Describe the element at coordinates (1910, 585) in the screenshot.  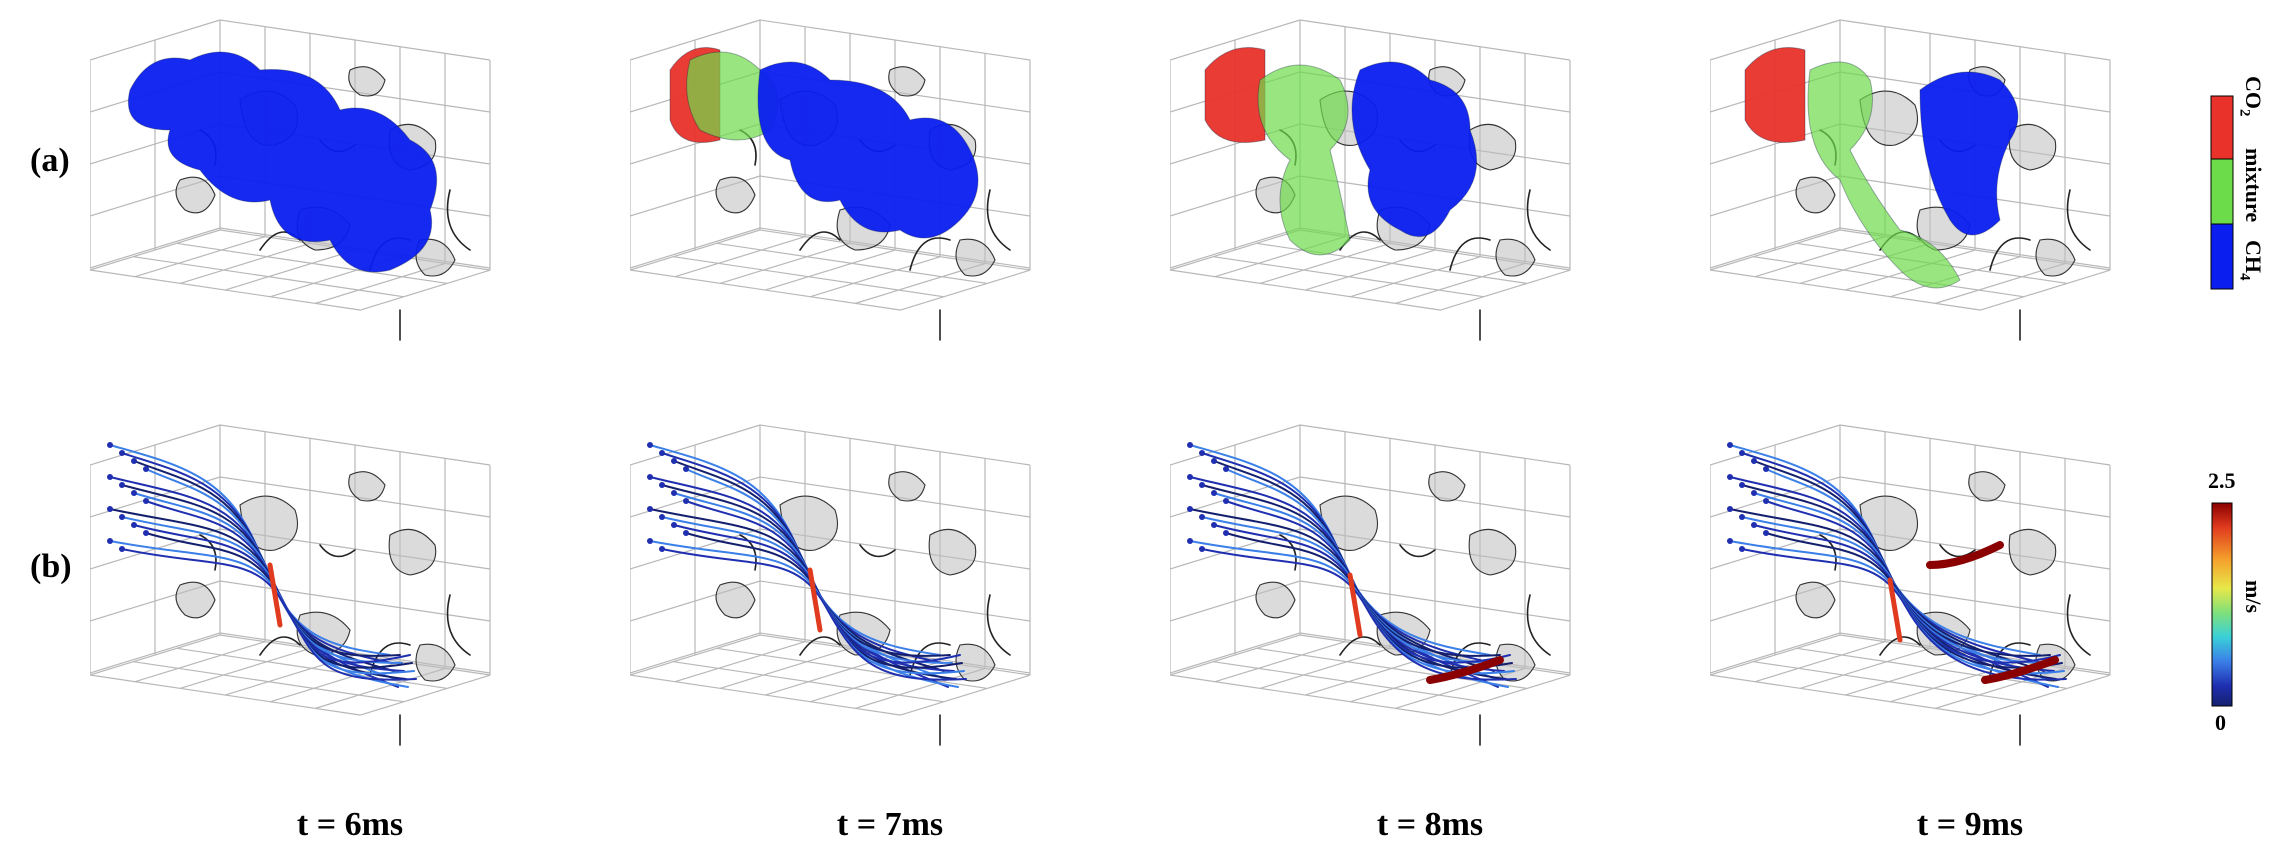
I see `panel-b-9ms` at that location.